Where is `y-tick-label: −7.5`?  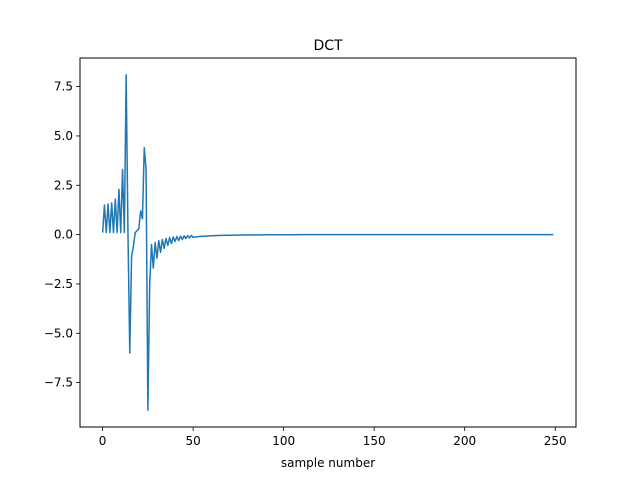
y-tick-label: −7.5 is located at coordinates (58, 383).